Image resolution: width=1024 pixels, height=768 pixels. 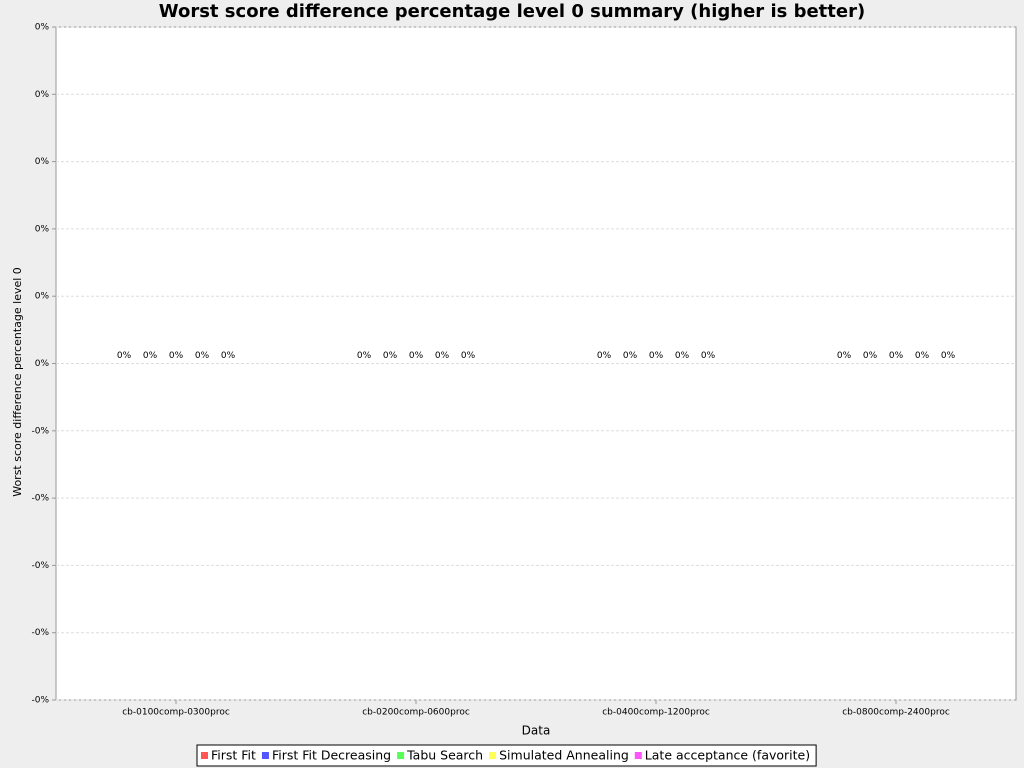 What do you see at coordinates (896, 713) in the screenshot?
I see `x-tick-label: cb-0800comp-2400proc` at bounding box center [896, 713].